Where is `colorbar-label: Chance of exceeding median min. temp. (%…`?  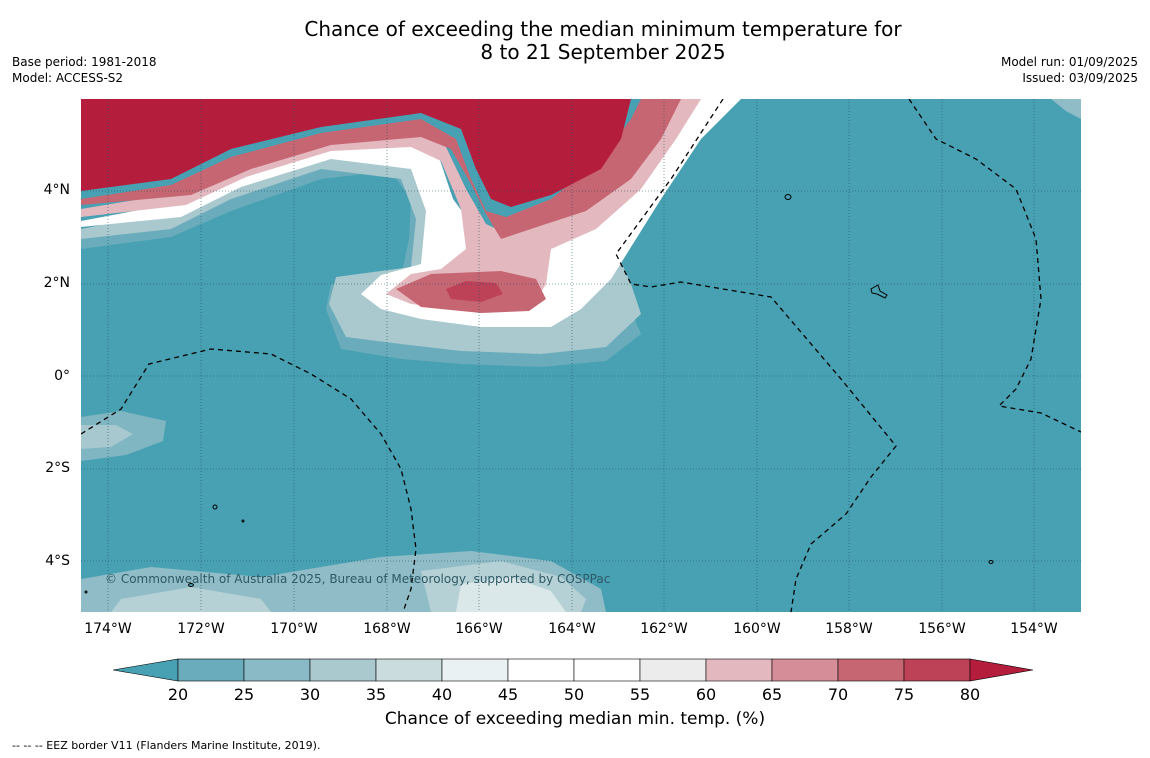
colorbar-label: Chance of exceeding median min. temp. (%… is located at coordinates (575, 719).